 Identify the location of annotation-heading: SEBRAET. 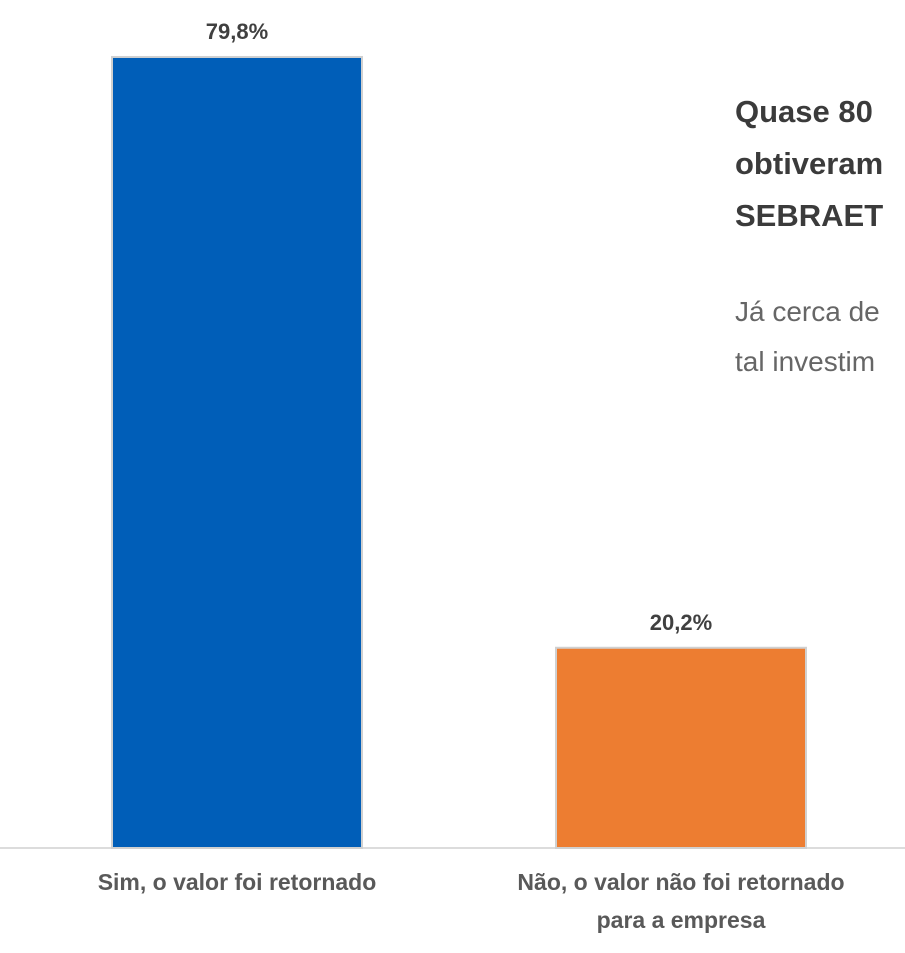
(809, 215).